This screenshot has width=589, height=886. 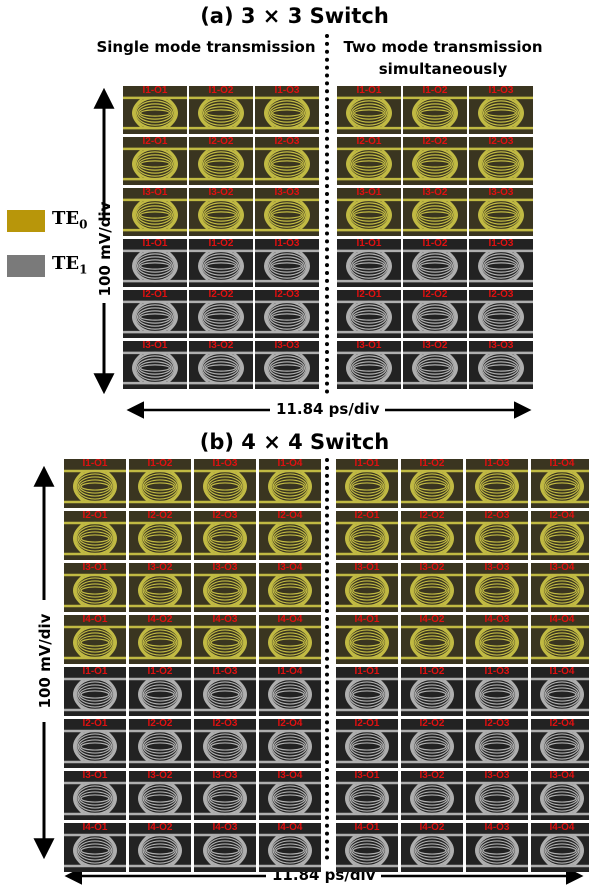 What do you see at coordinates (105, 249) in the screenshot?
I see `panel-a-y-axis-label: 100 mV/div` at bounding box center [105, 249].